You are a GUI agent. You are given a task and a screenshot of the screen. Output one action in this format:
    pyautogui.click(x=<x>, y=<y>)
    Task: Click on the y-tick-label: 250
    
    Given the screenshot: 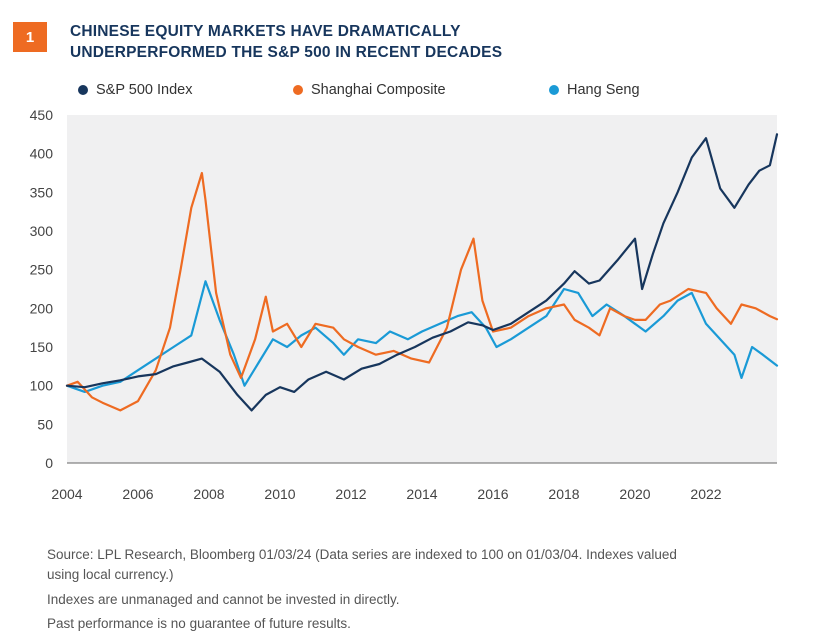 What is the action you would take?
    pyautogui.click(x=42, y=270)
    